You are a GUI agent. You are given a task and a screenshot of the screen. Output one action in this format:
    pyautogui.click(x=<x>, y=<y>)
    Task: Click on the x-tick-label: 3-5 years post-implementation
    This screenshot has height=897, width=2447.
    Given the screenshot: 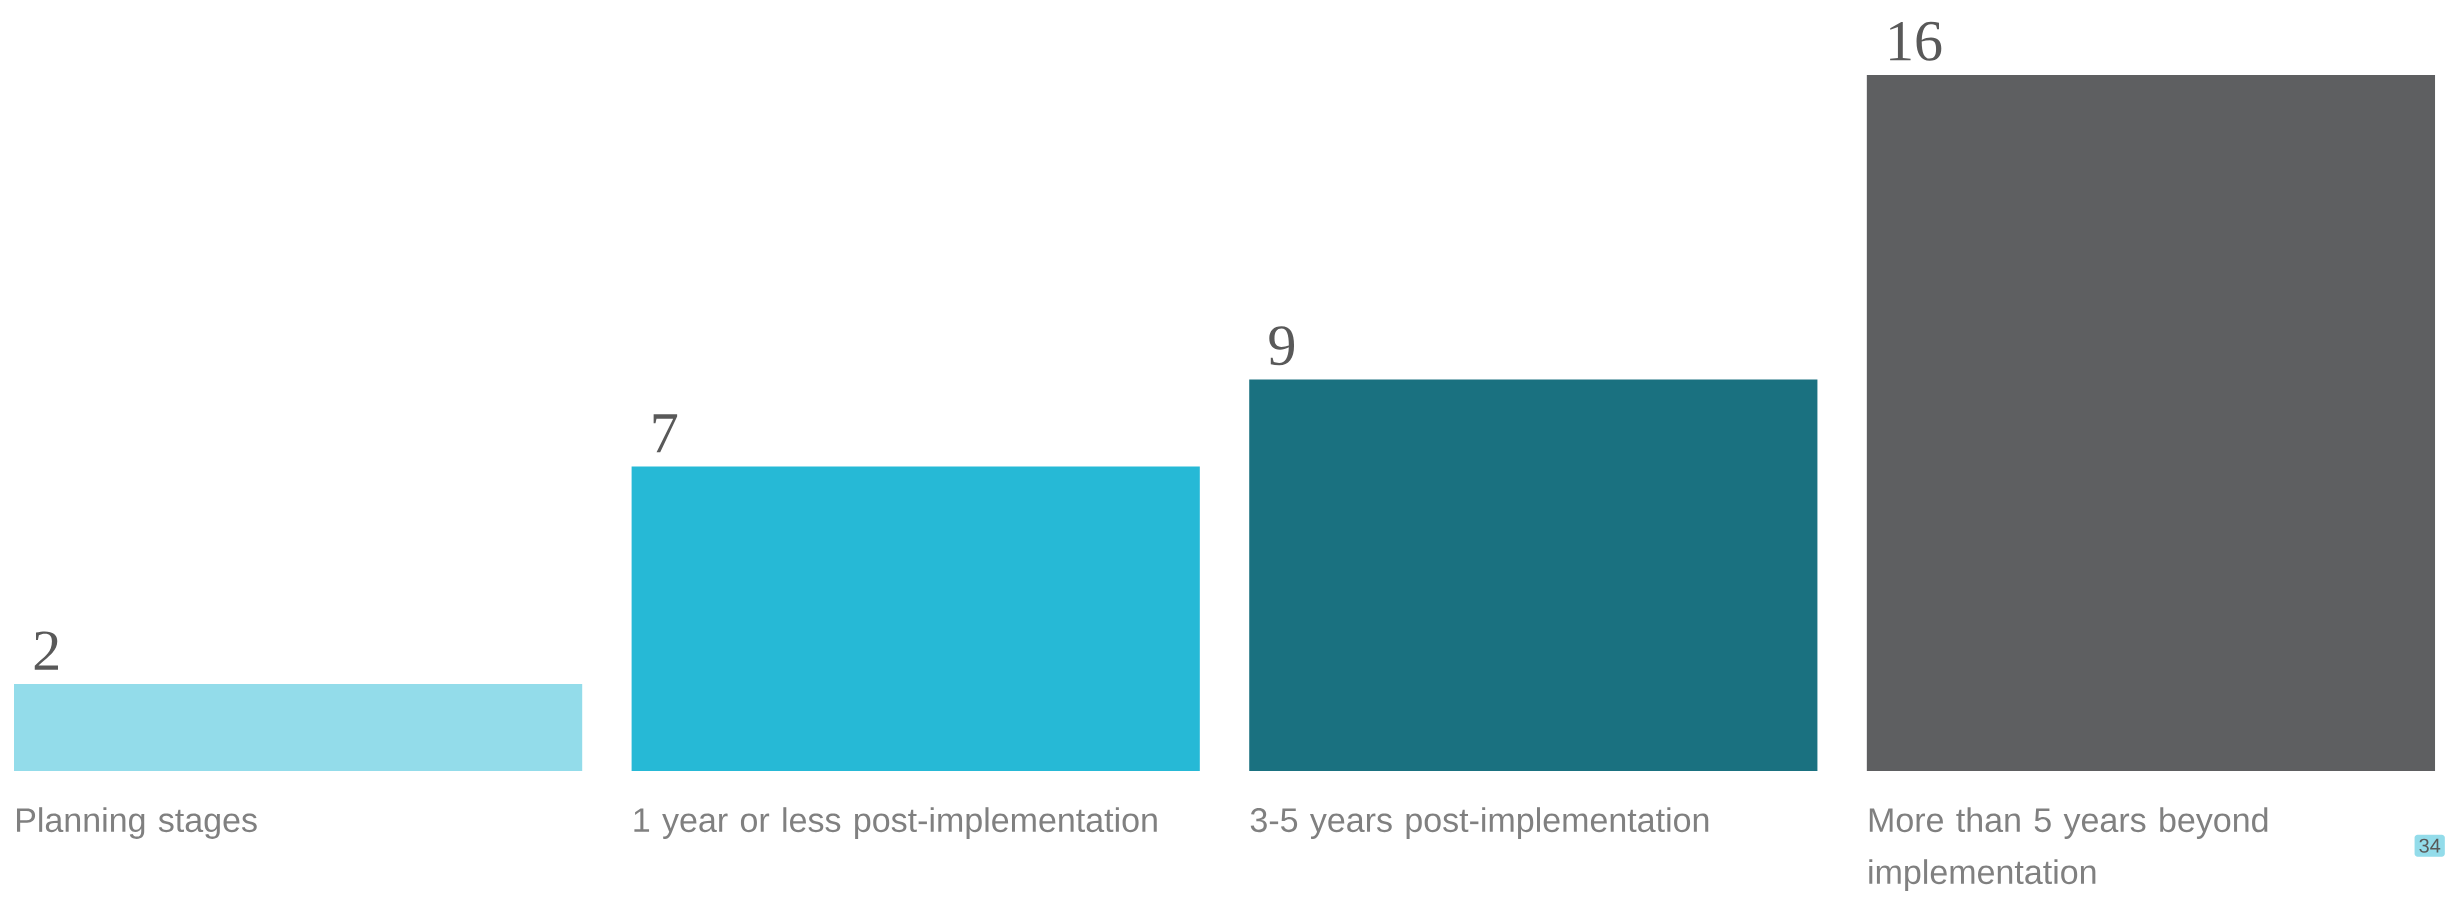 What is the action you would take?
    pyautogui.click(x=1479, y=823)
    